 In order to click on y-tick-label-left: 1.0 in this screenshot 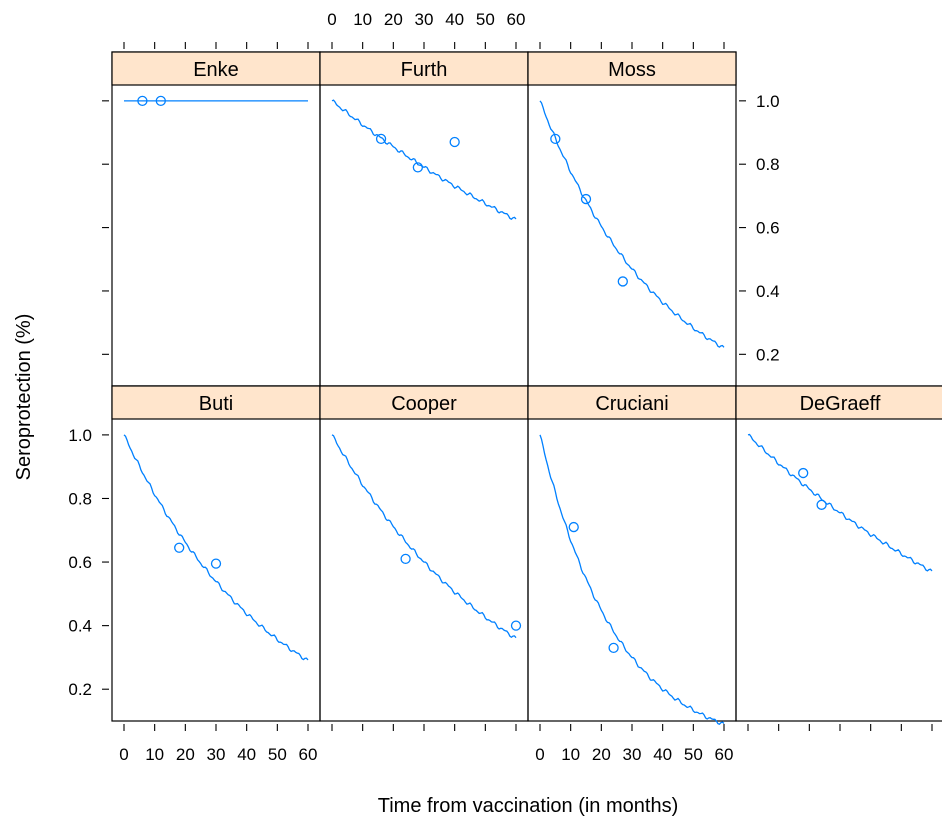, I will do `click(80, 435)`.